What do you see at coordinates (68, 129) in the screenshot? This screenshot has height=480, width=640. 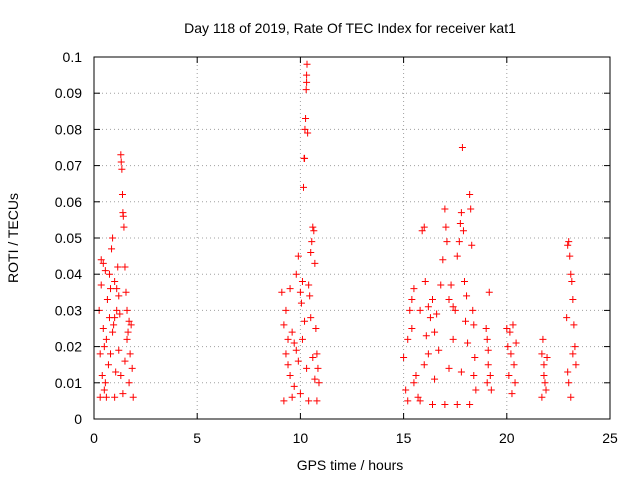 I see `y-tick-label: 0.08` at bounding box center [68, 129].